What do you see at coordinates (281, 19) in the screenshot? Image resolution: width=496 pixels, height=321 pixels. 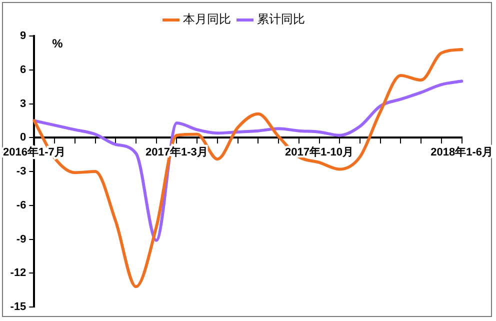 I see `legend-label: 累计同比` at bounding box center [281, 19].